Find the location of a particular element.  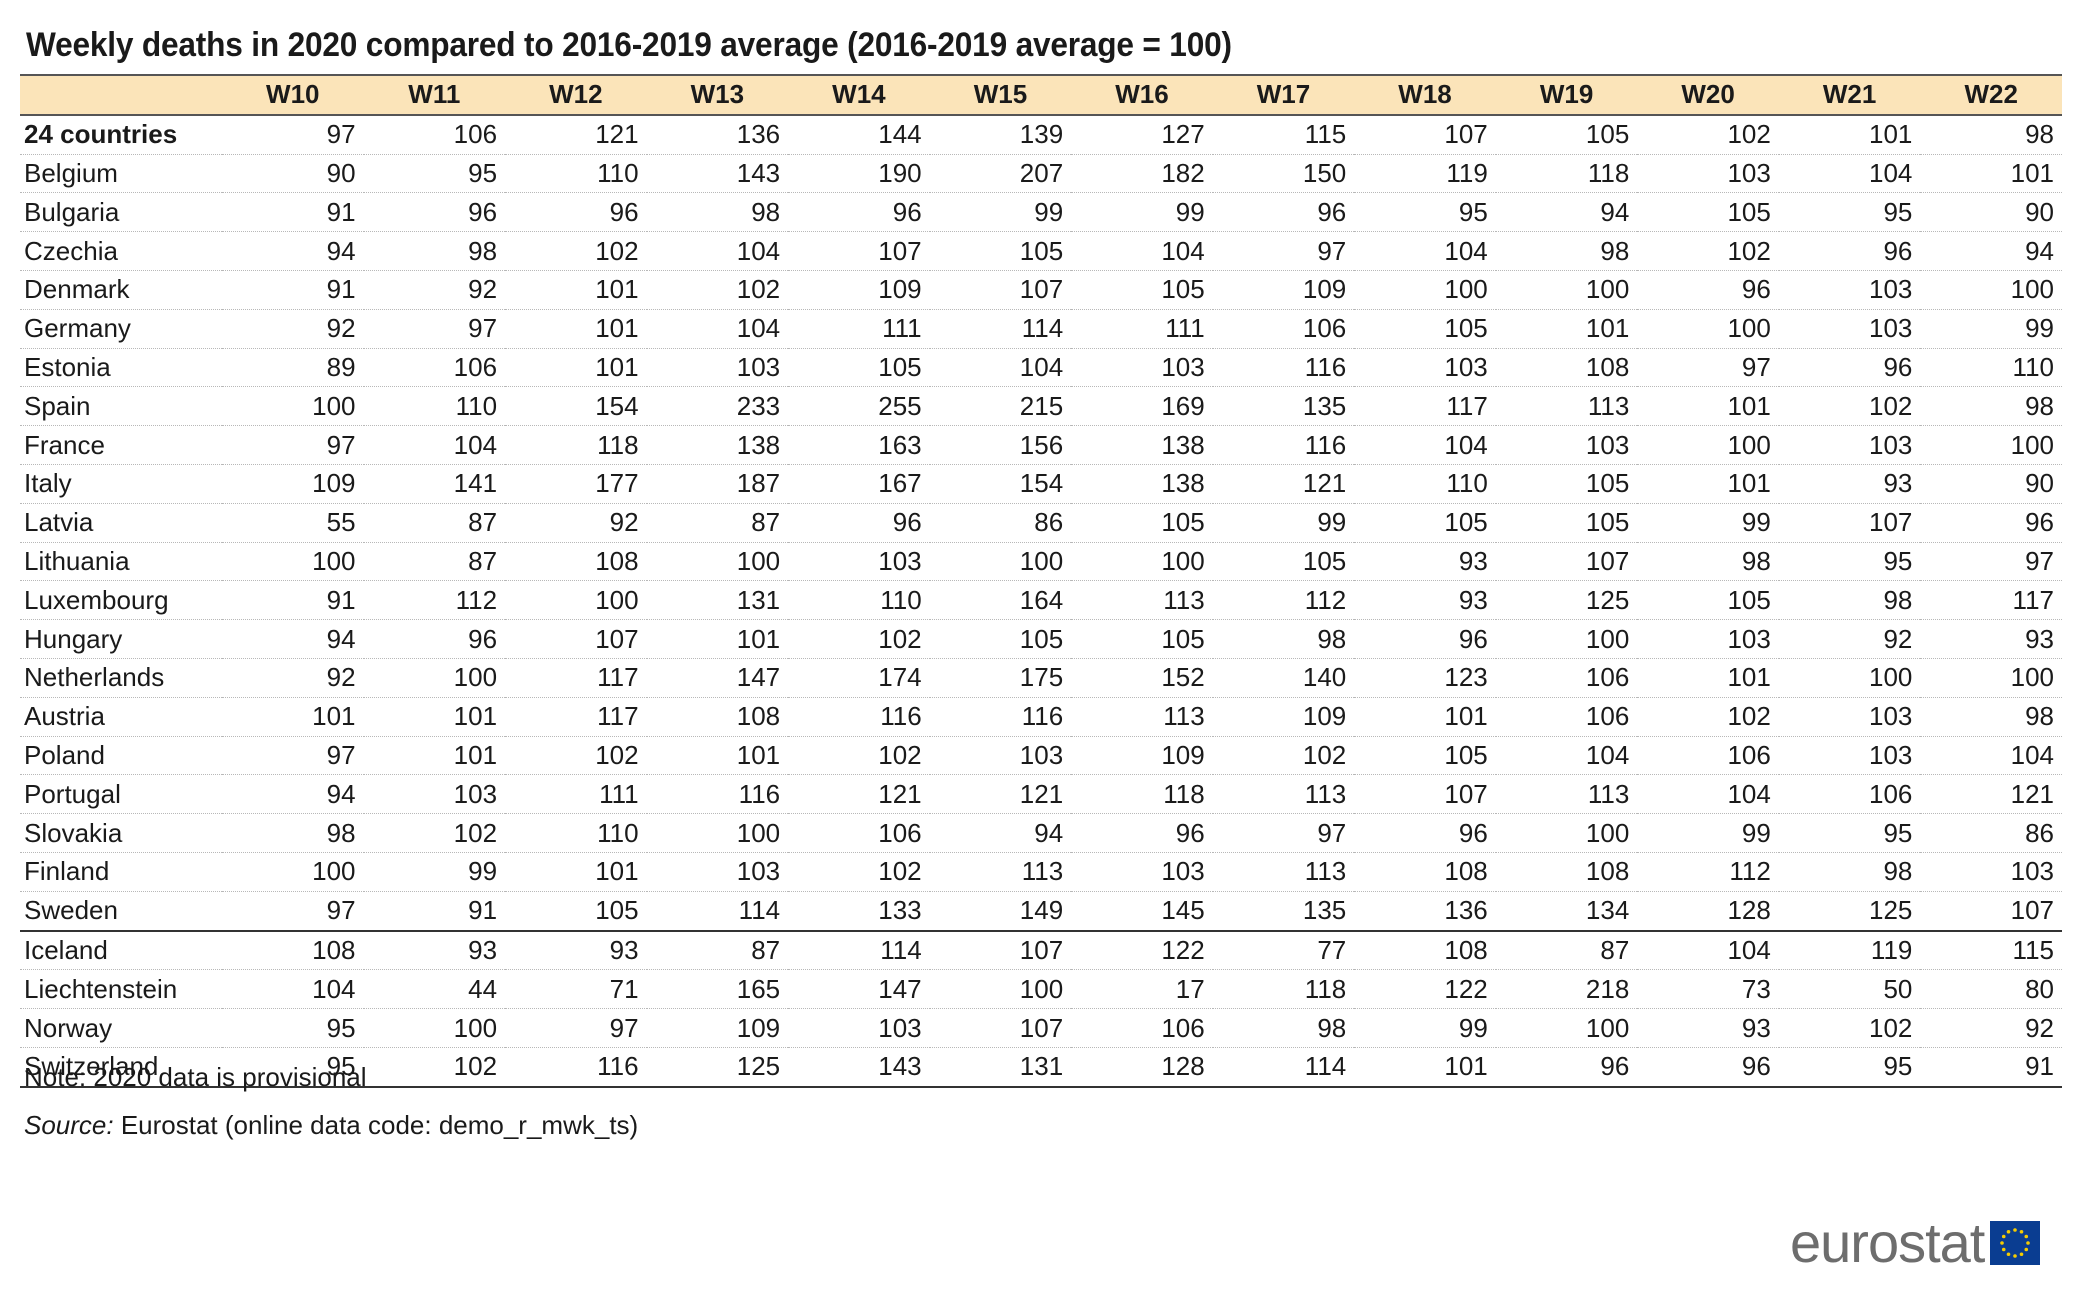

cell-w12: 102 is located at coordinates (576, 756).